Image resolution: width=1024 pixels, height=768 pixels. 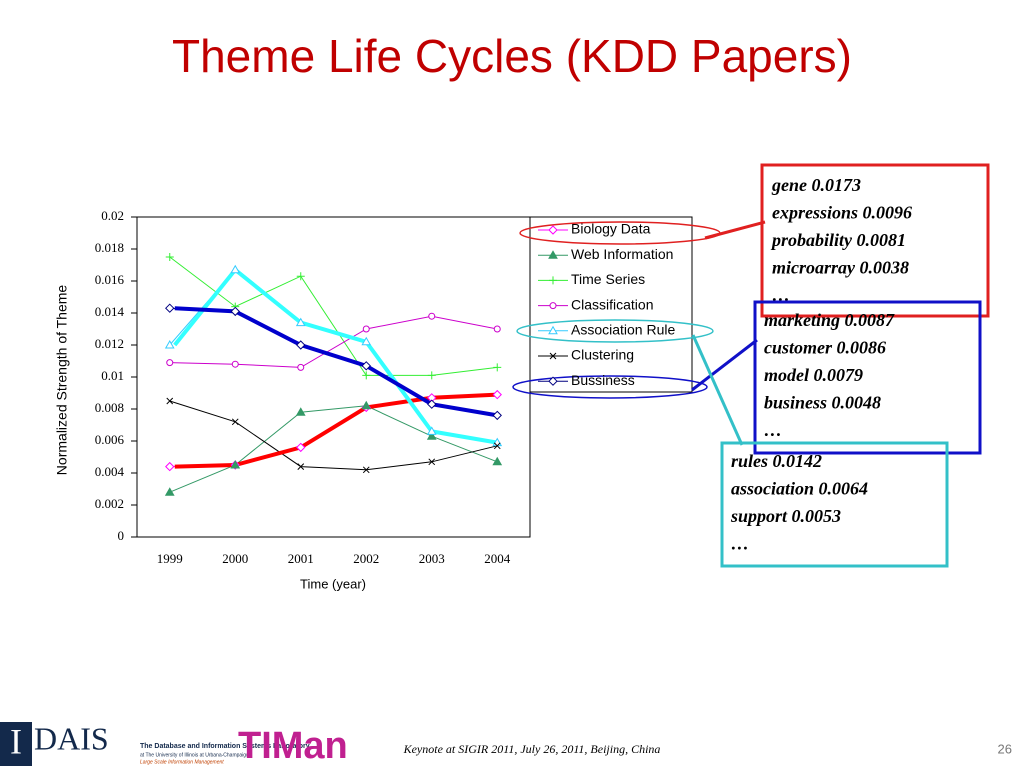 I want to click on page-number: 26, so click(x=1005, y=748).